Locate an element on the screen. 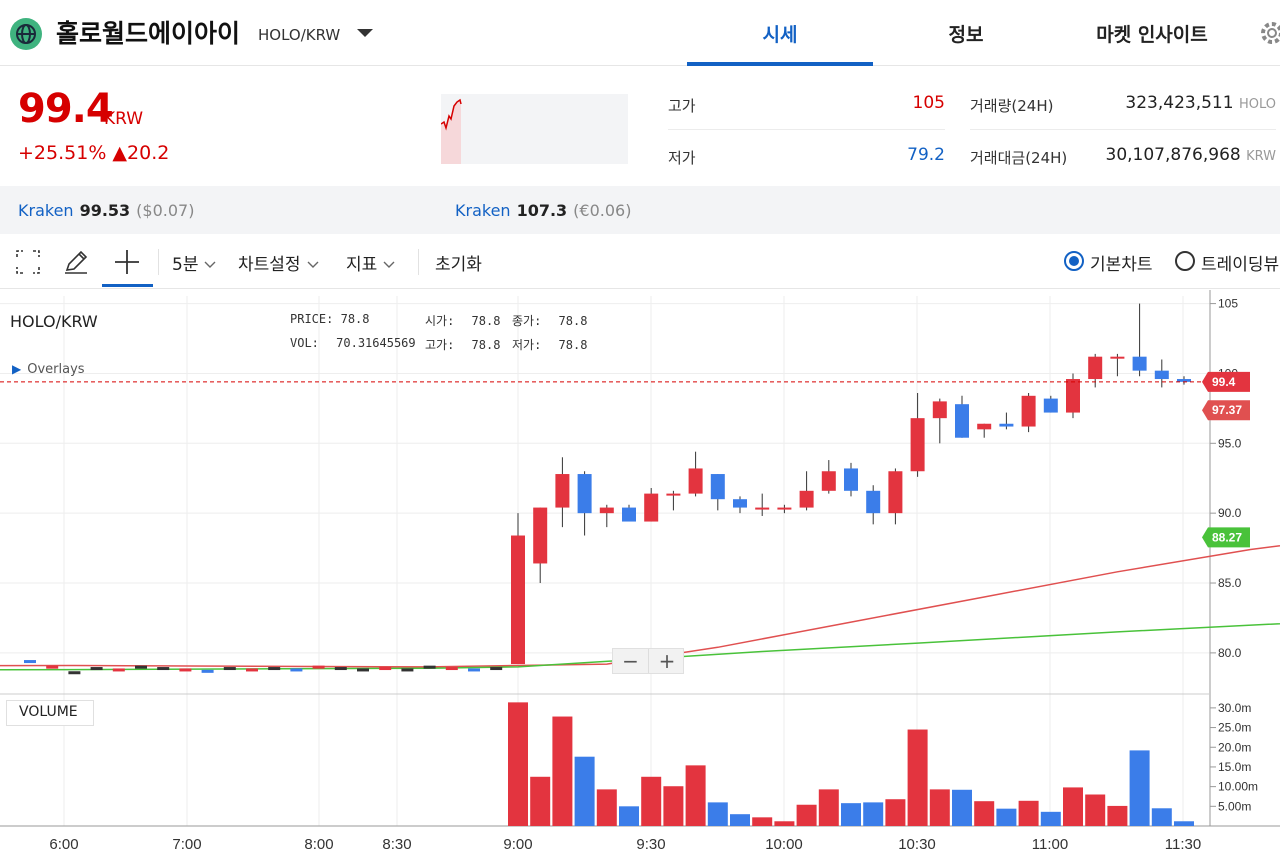 This screenshot has width=1280, height=856. exchange-price-eur: Kraken 107.3 (€0.06) is located at coordinates (543, 210).